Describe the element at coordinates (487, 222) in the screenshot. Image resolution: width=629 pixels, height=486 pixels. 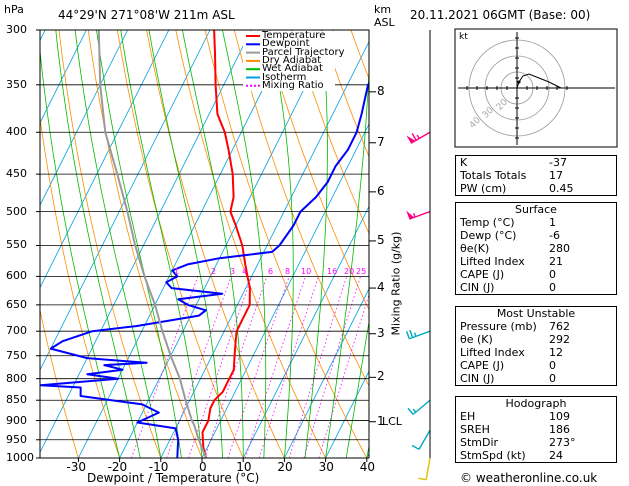
I see `index-label: Temp (°C)` at that location.